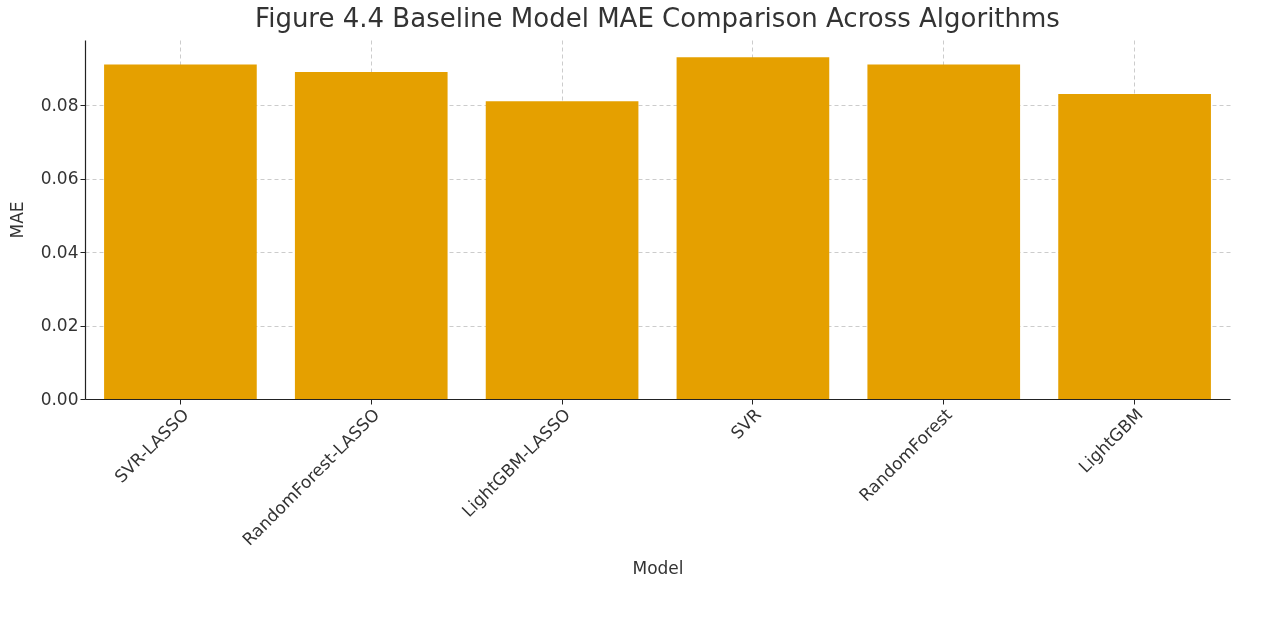 This screenshot has width=1266, height=618. I want to click on y-tick-label: 0.06, so click(59, 178).